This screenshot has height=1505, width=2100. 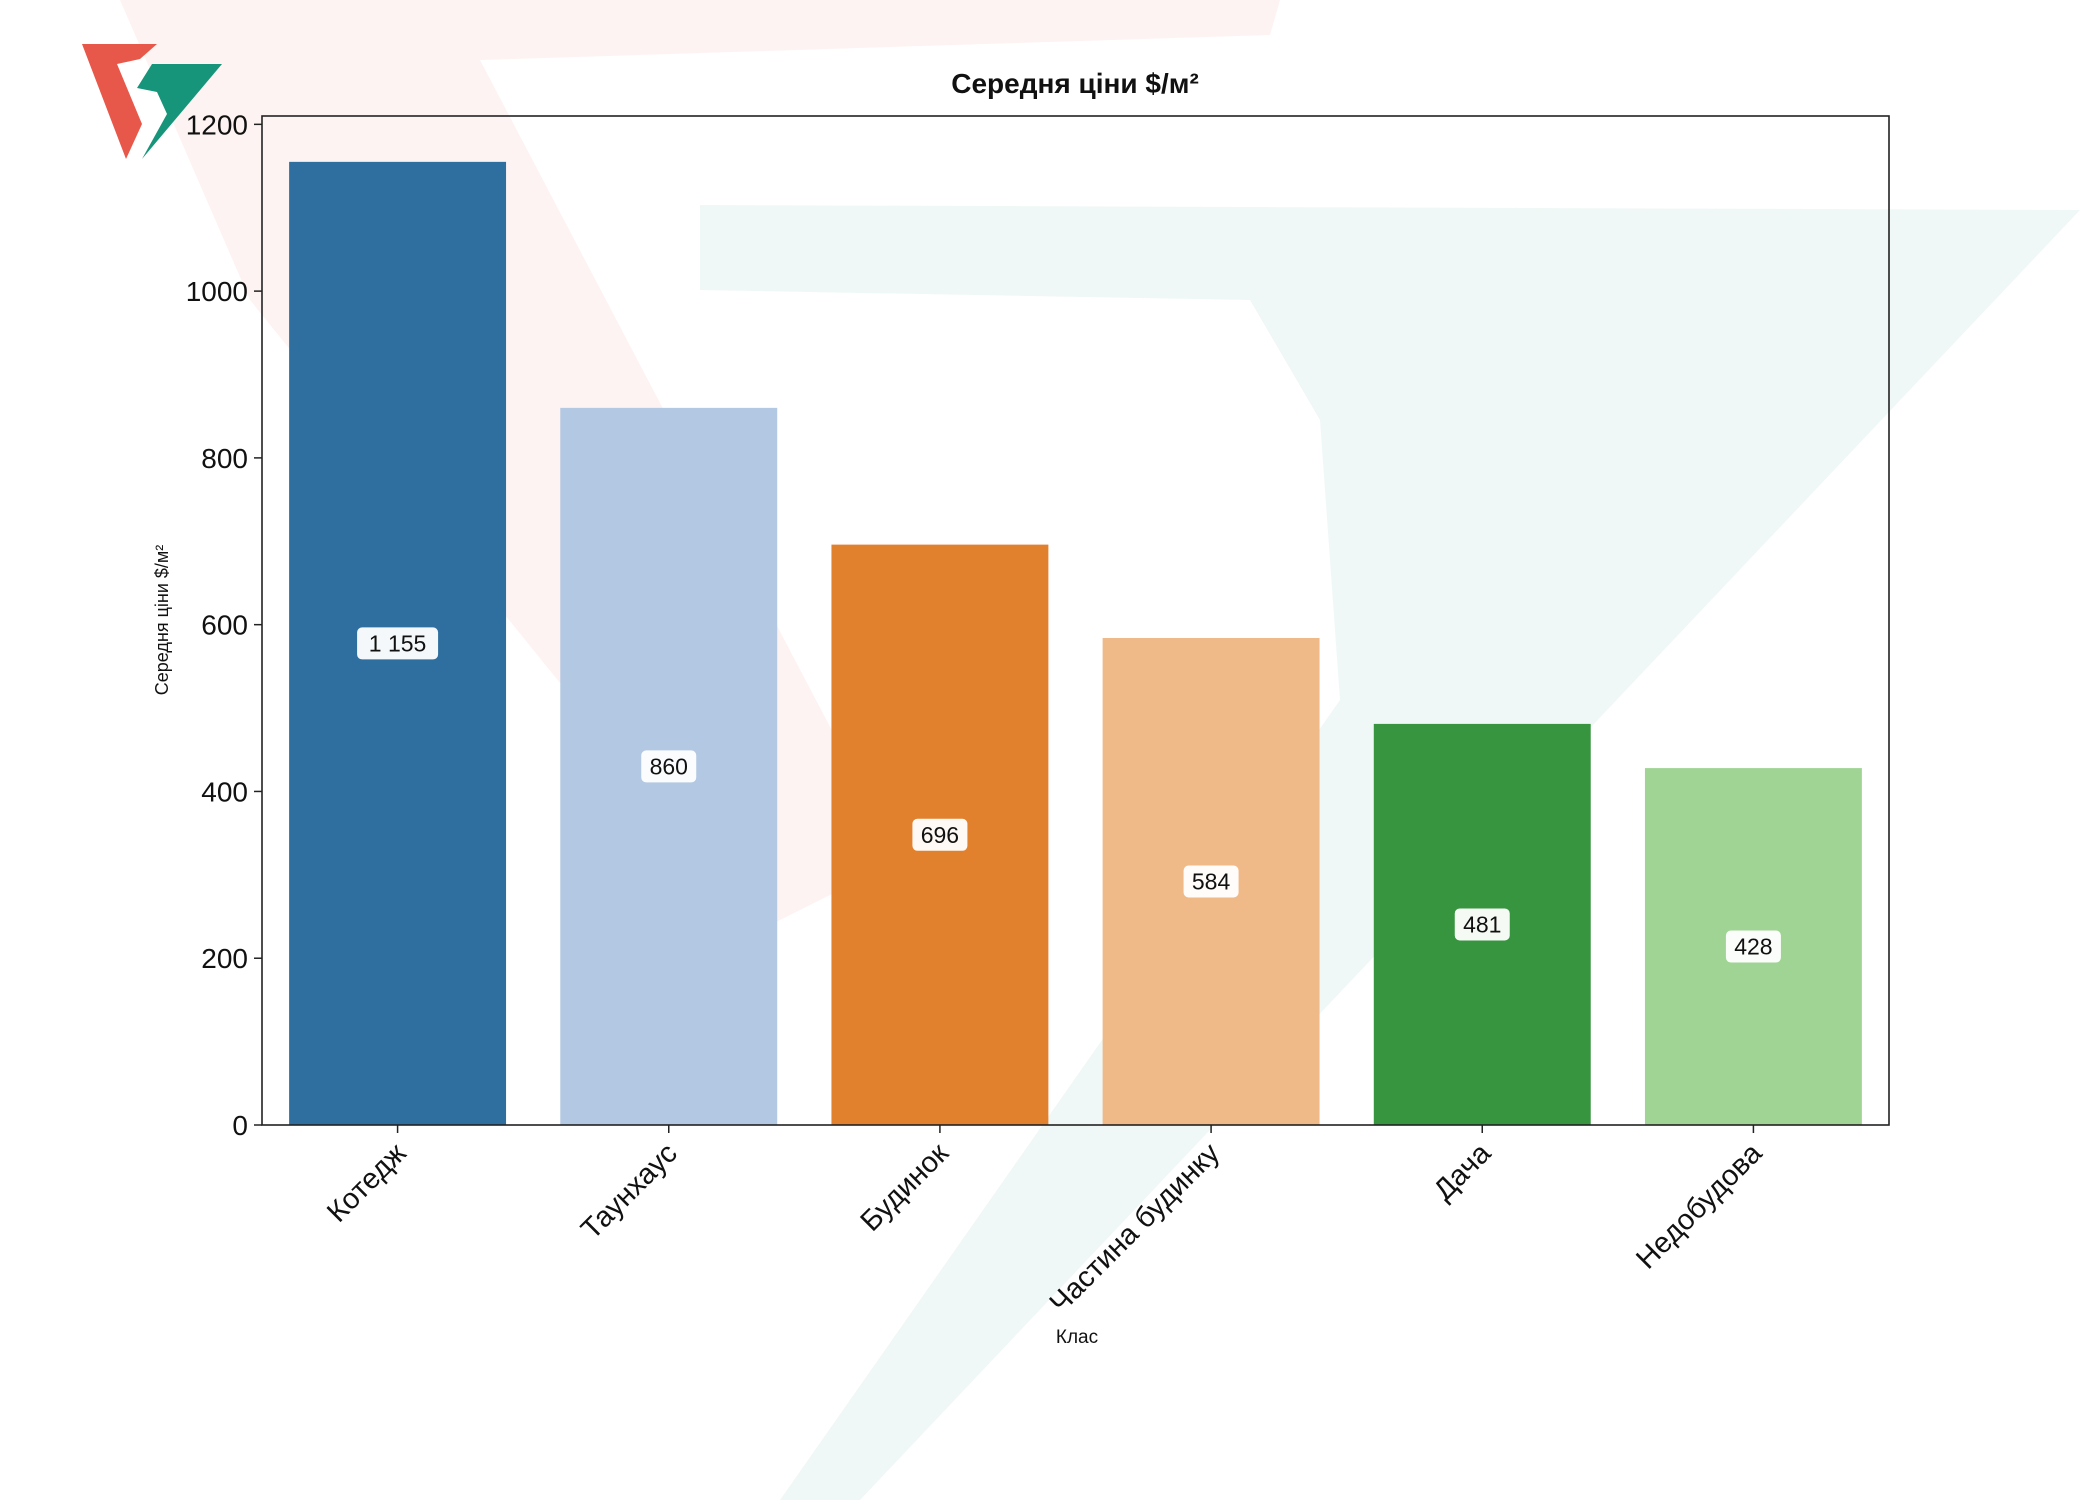 I want to click on data-label-0: 1 155, so click(x=398, y=643).